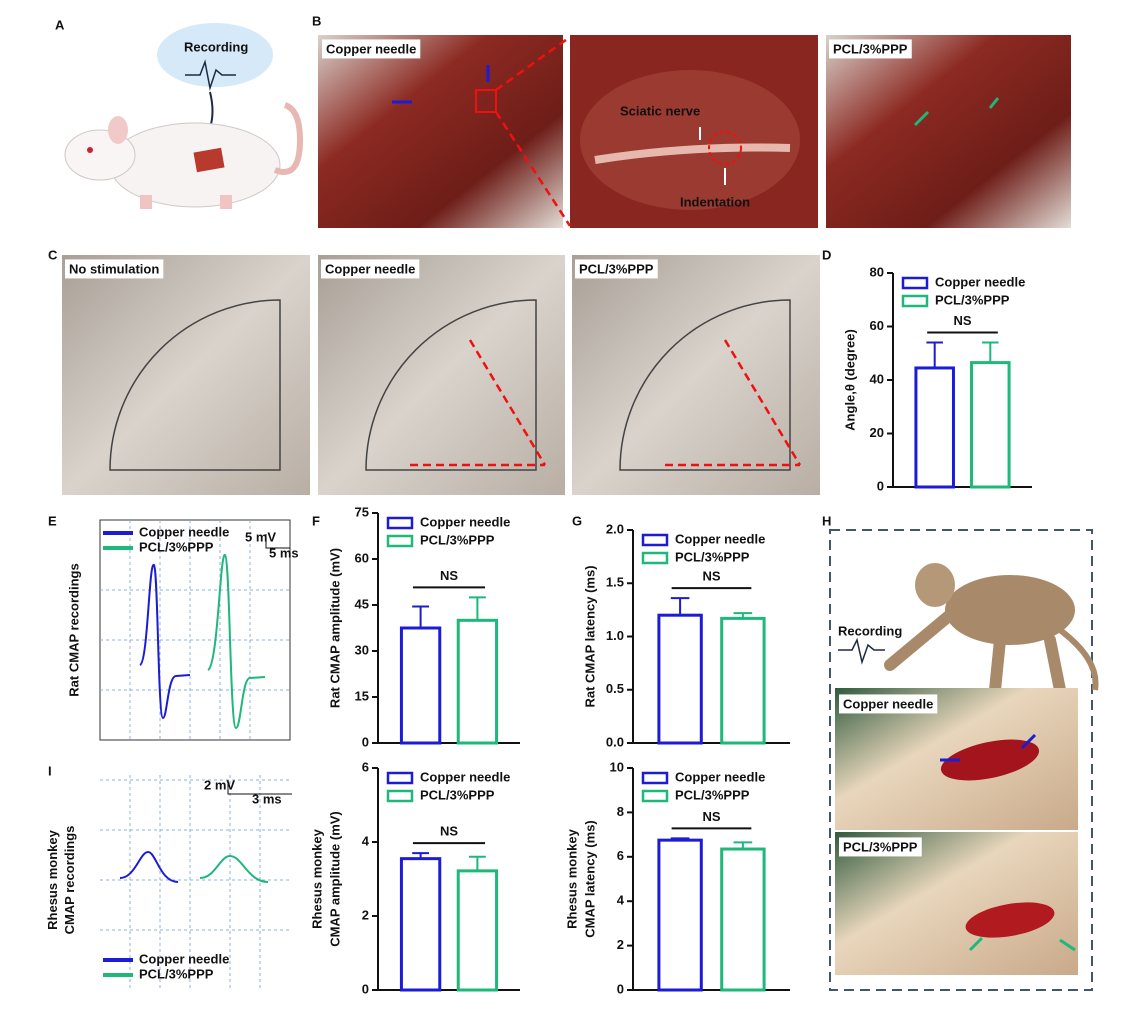  What do you see at coordinates (365, 914) in the screenshot?
I see `y-tick-label: 2` at bounding box center [365, 914].